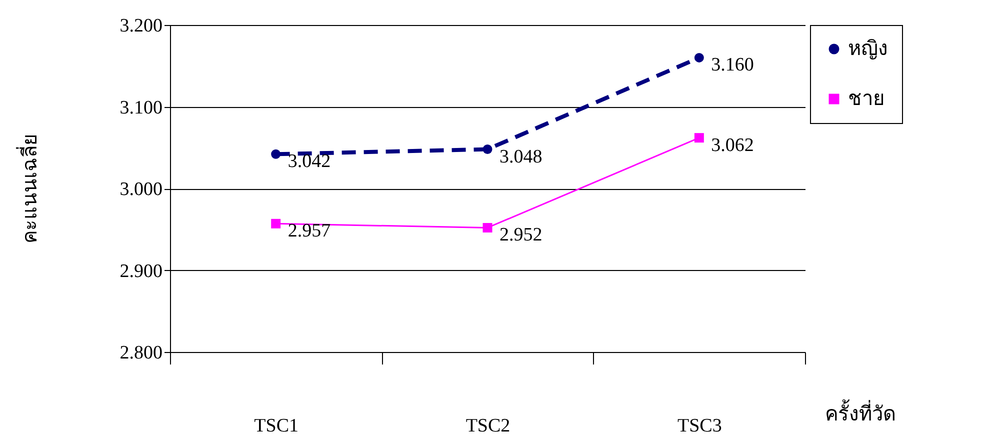 This screenshot has width=990, height=438. Describe the element at coordinates (860, 413) in the screenshot. I see `x-axis-title: ครั้งที่วัด` at that location.